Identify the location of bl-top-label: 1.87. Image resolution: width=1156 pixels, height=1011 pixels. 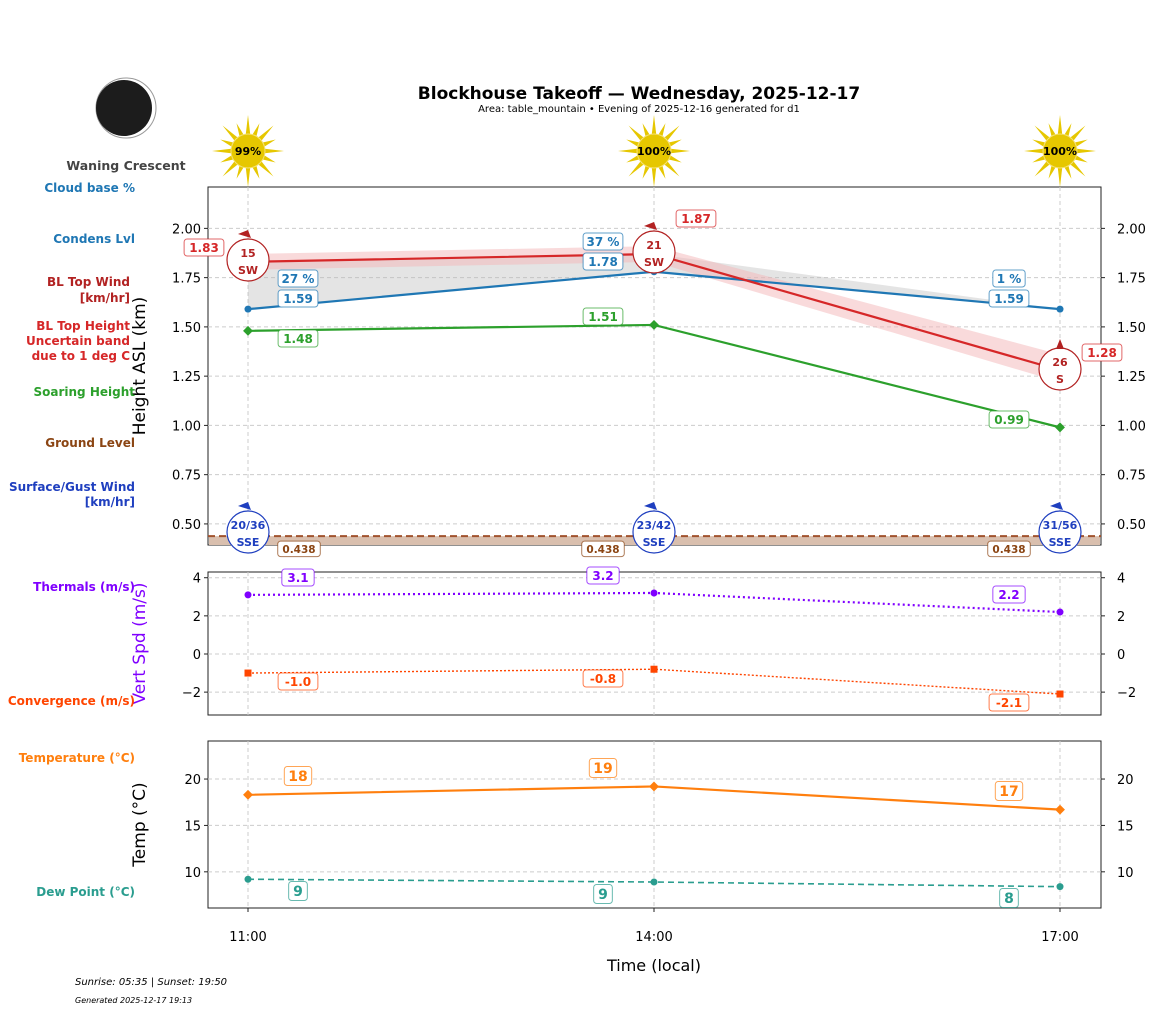
(696, 219).